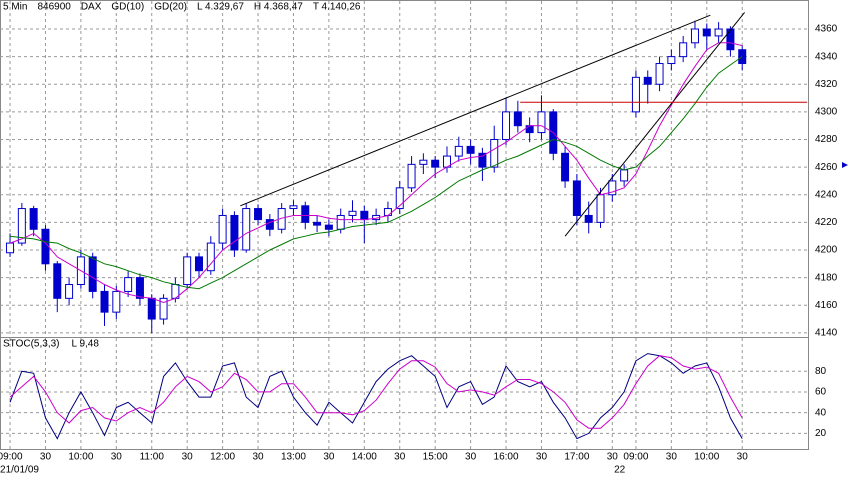  I want to click on y-tick-label: 4140, so click(826, 332).